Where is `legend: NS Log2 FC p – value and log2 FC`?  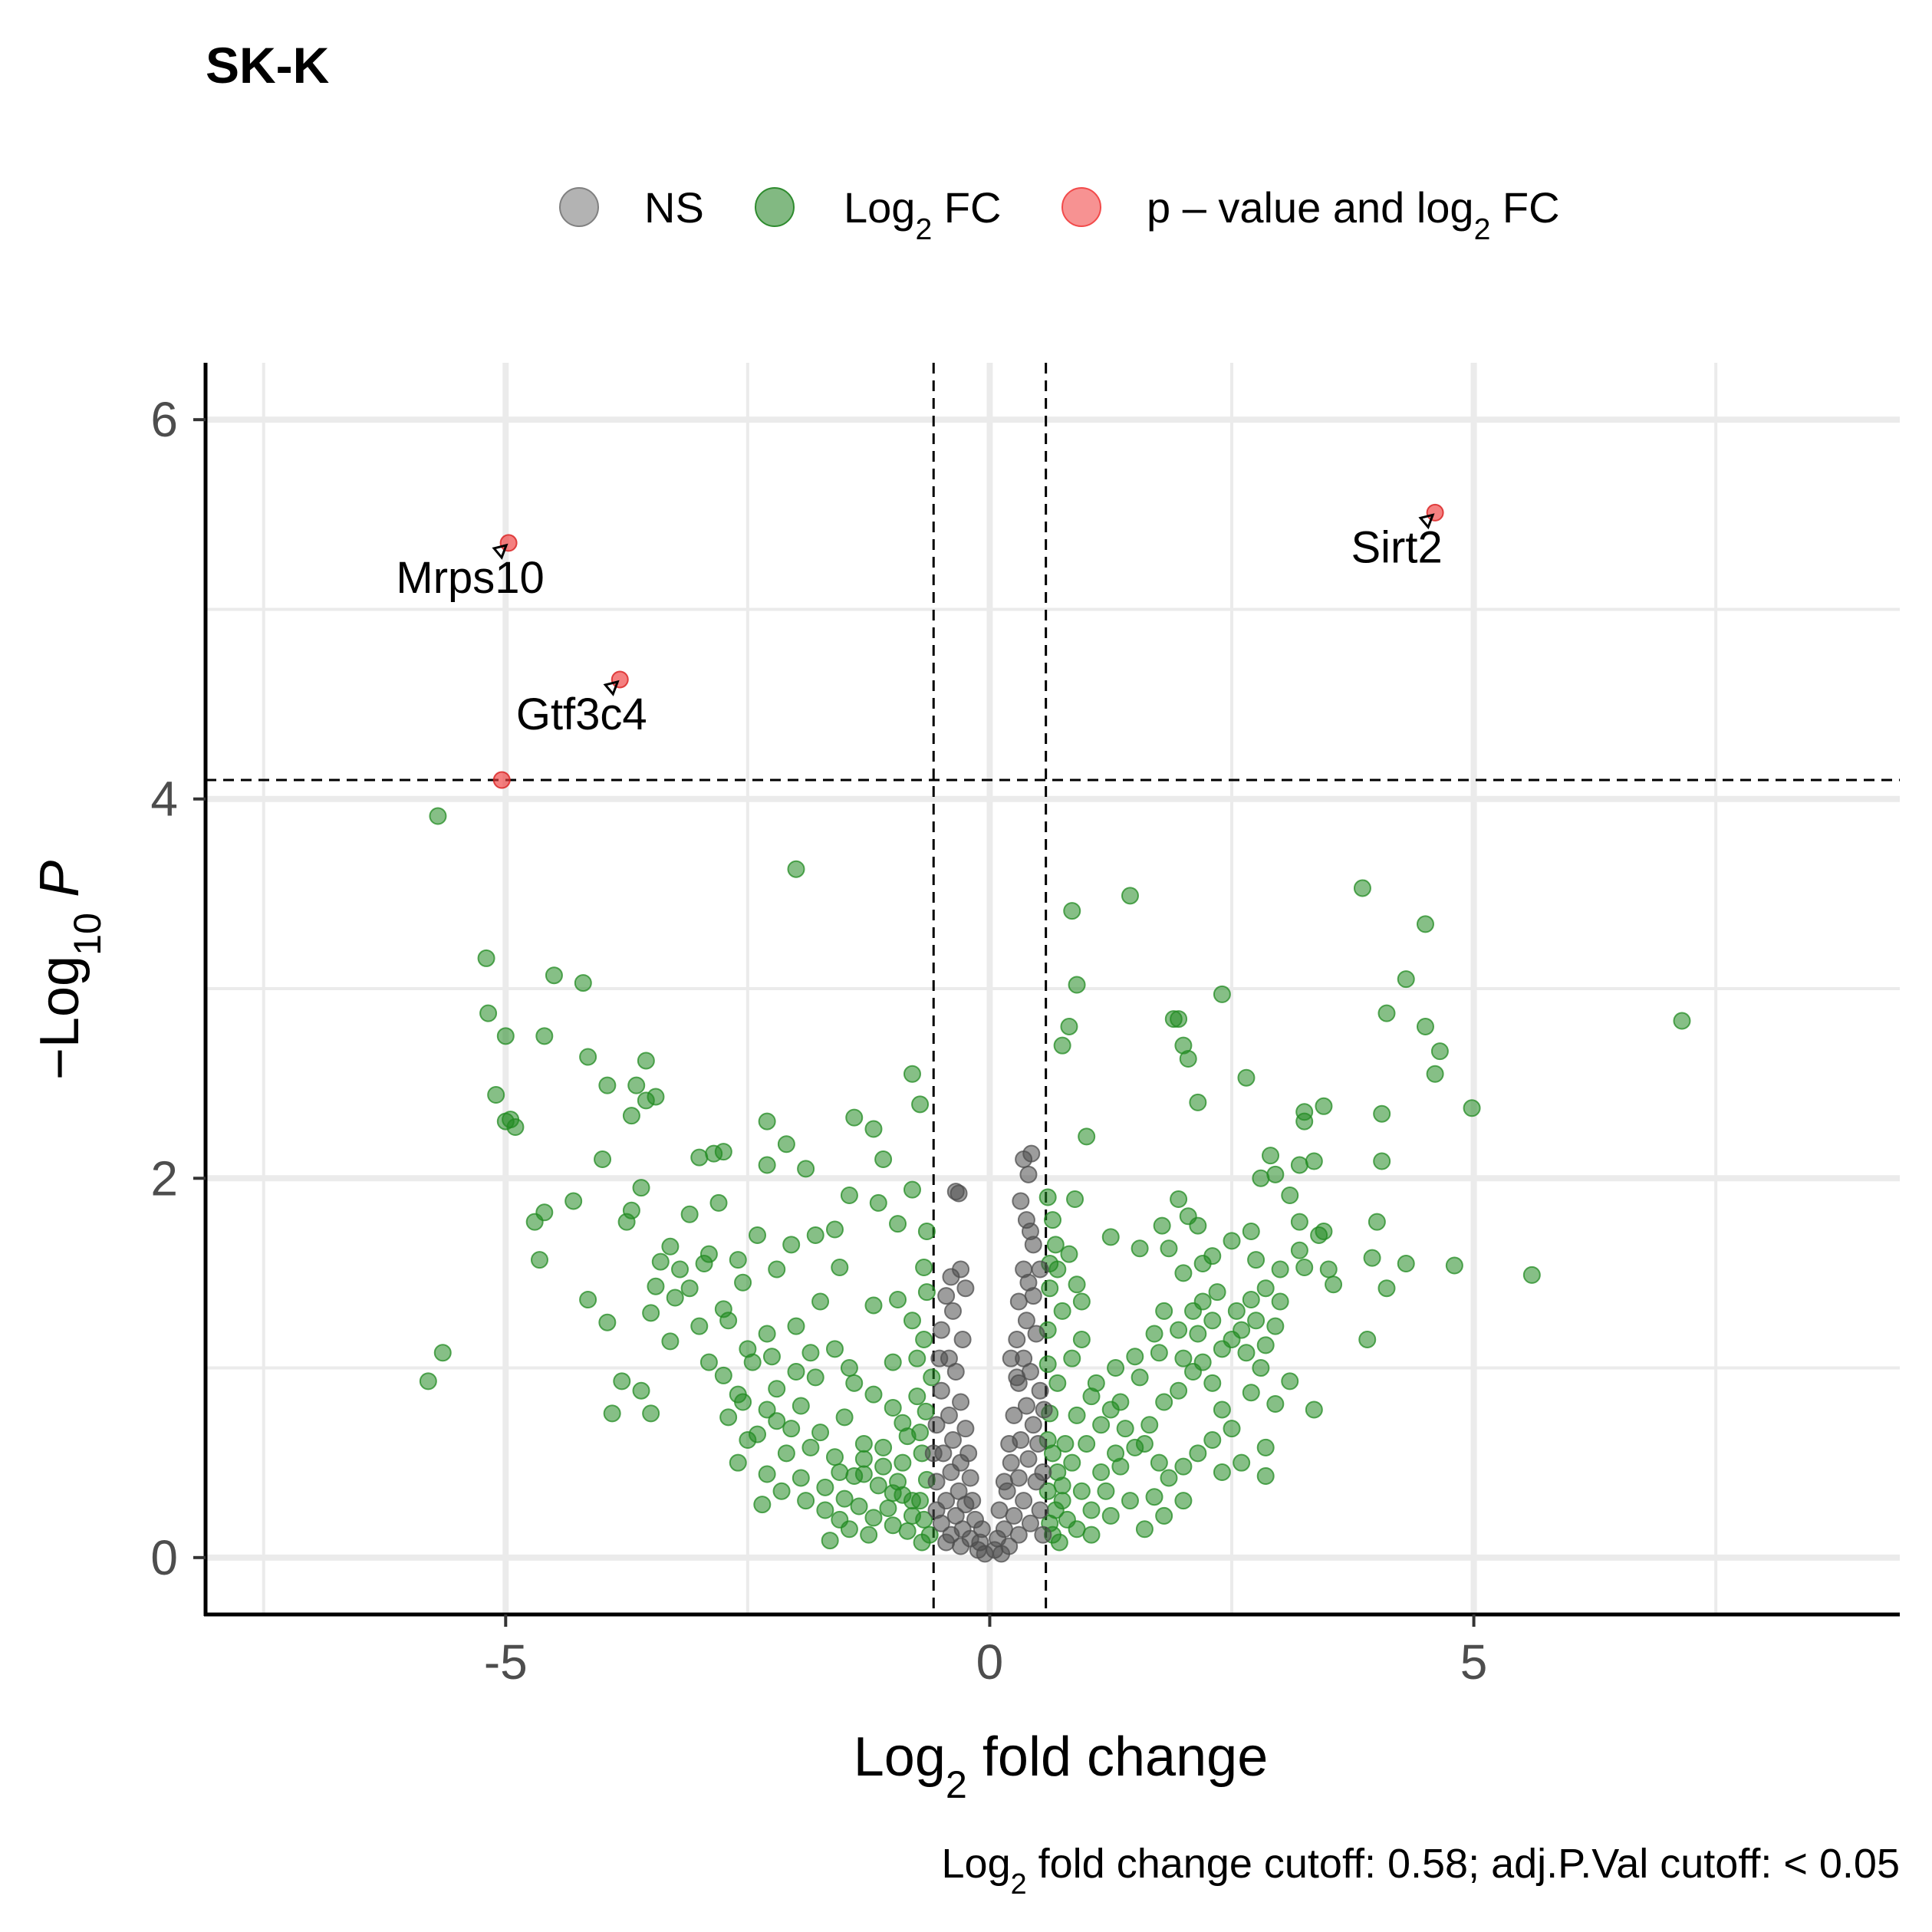 legend: NS Log2 FC p – value and log2 FC is located at coordinates (1059, 214).